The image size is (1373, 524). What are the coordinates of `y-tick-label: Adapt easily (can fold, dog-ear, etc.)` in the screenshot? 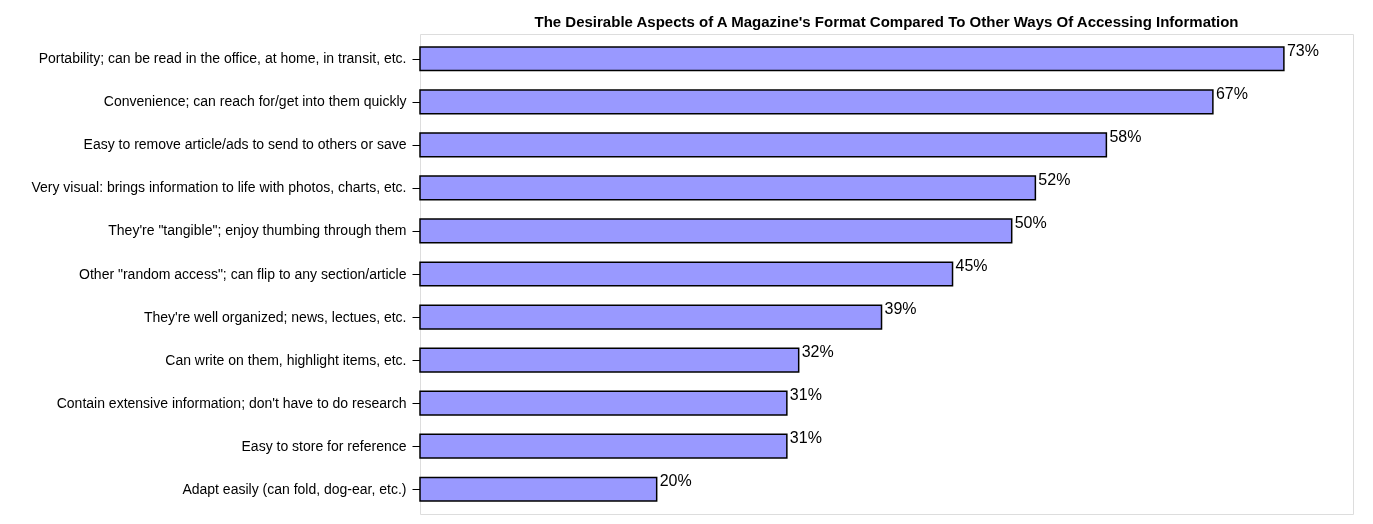 It's located at (294, 488).